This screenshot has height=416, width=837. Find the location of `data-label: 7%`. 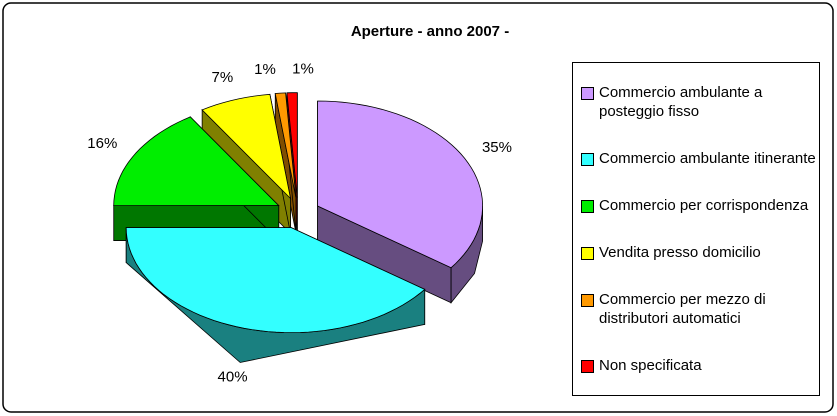

data-label: 7% is located at coordinates (223, 77).